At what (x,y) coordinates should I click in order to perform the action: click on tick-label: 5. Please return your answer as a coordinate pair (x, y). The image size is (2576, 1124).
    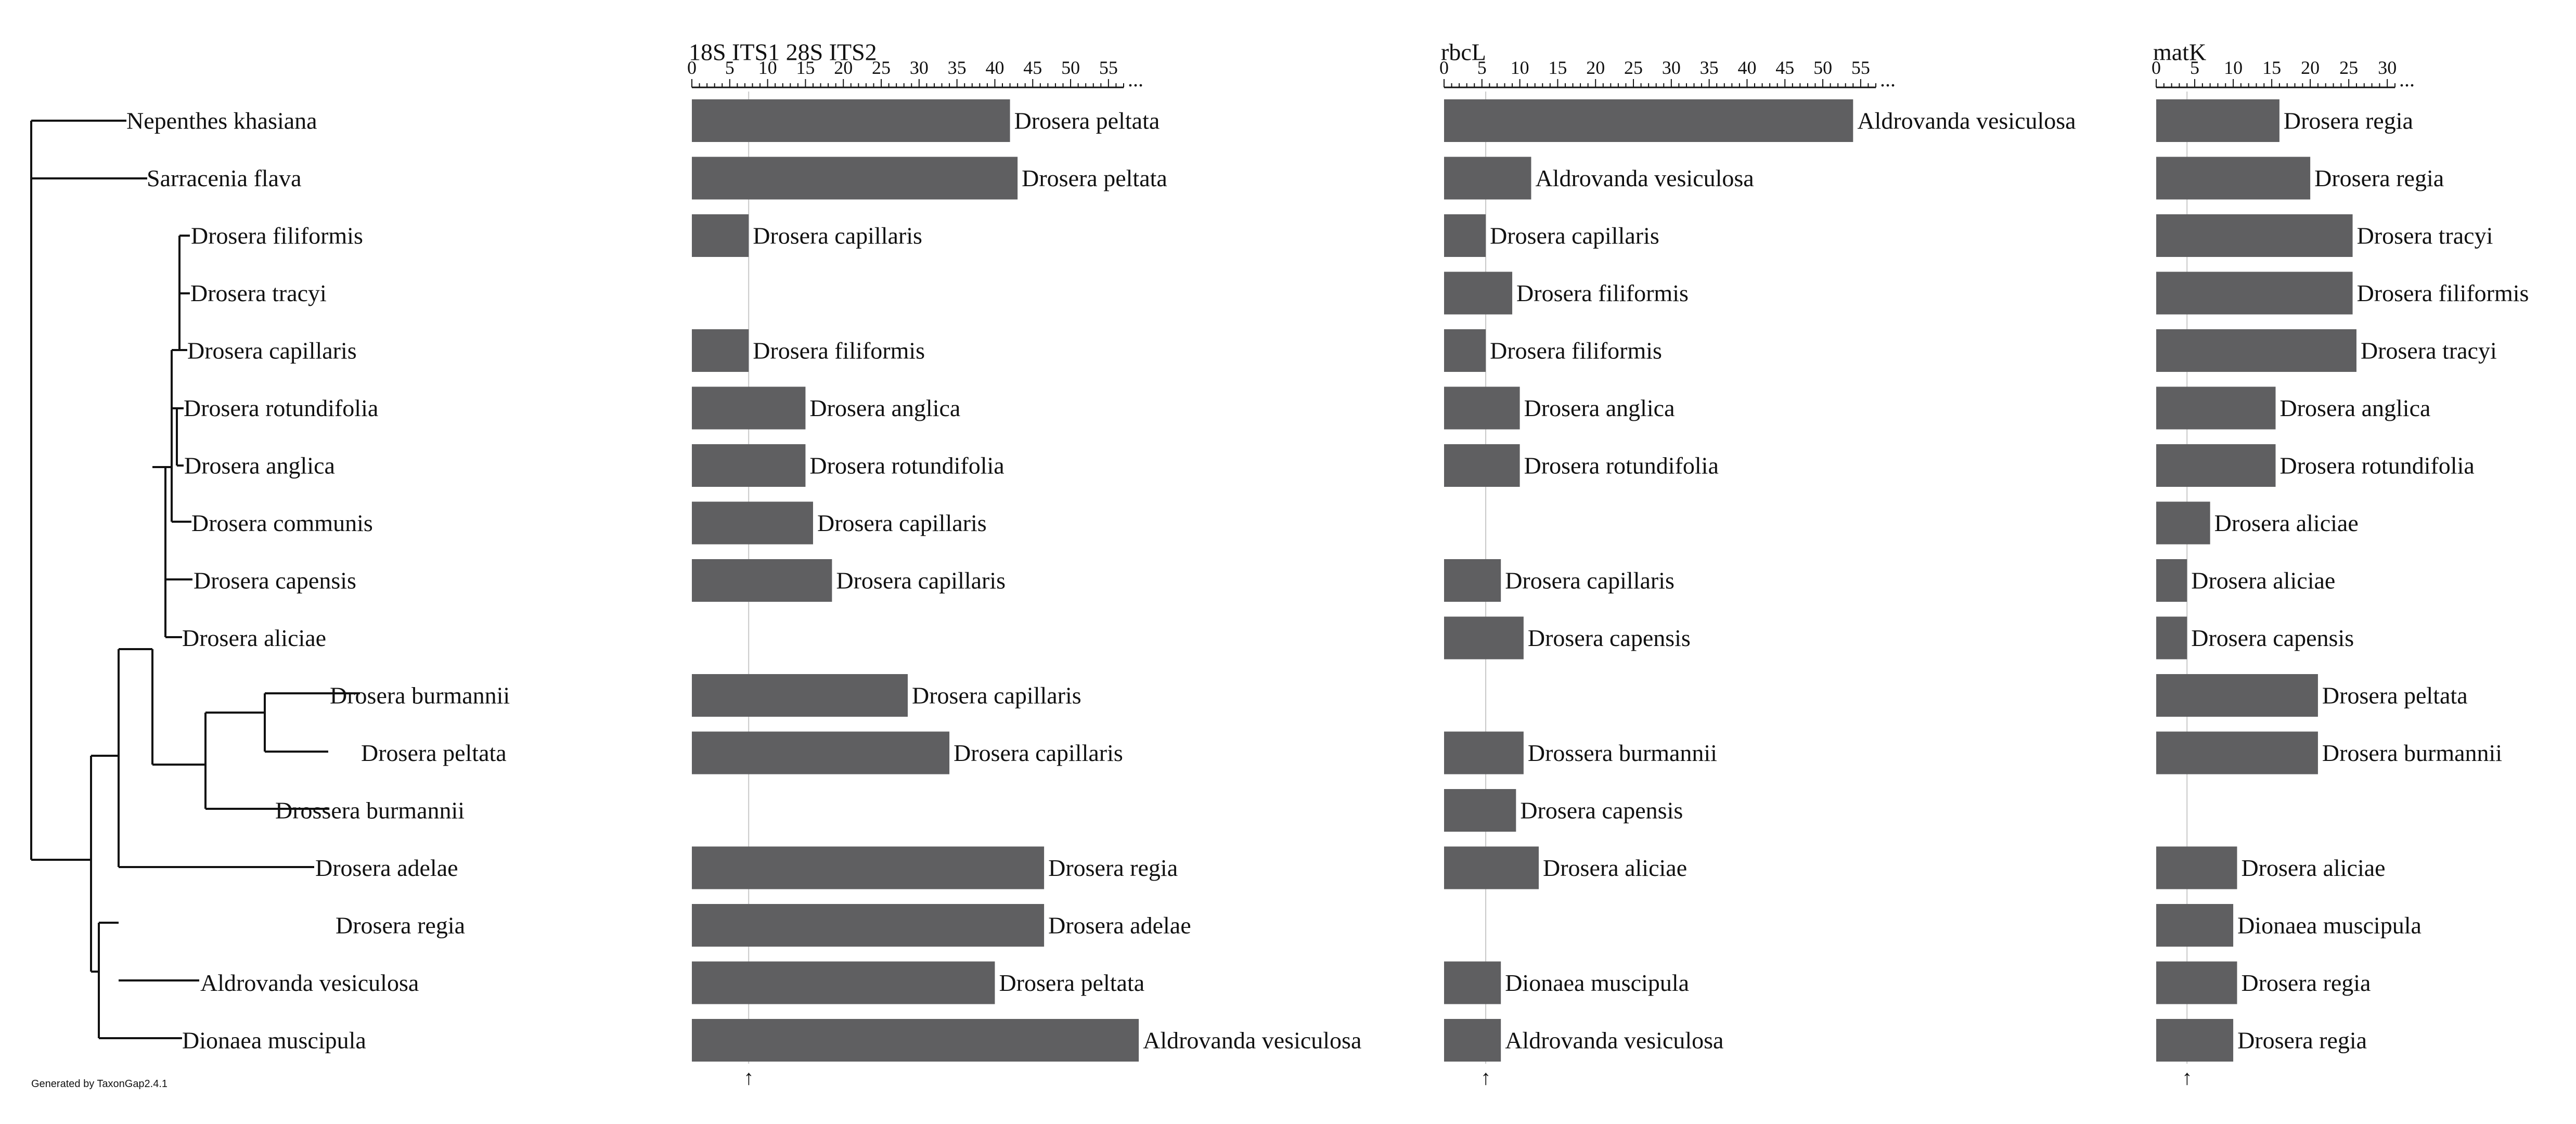
    Looking at the image, I should click on (730, 67).